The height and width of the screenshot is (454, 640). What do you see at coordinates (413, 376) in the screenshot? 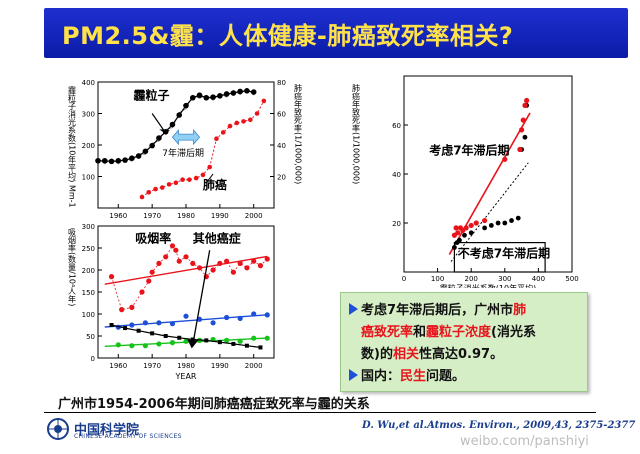
I see `note-text-1: 民生` at bounding box center [413, 376].